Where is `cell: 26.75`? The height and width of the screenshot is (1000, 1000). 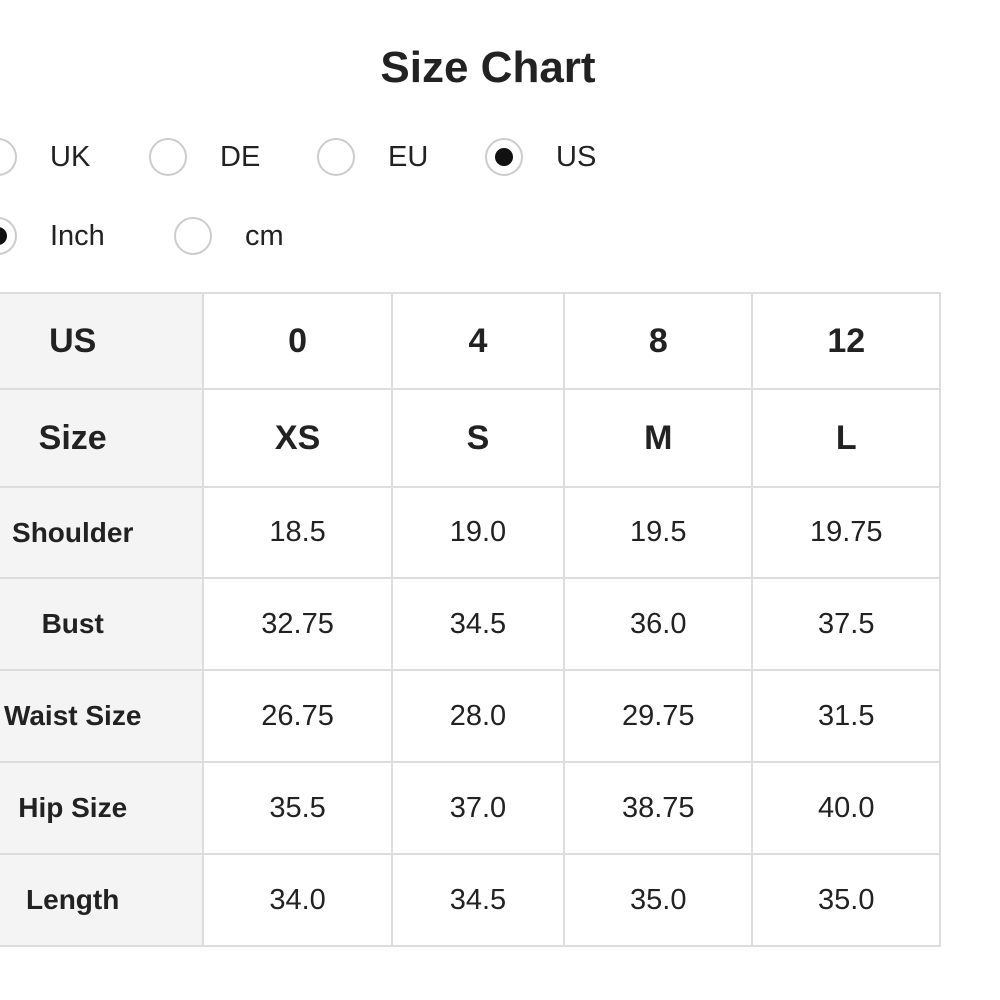
cell: 26.75 is located at coordinates (297, 716).